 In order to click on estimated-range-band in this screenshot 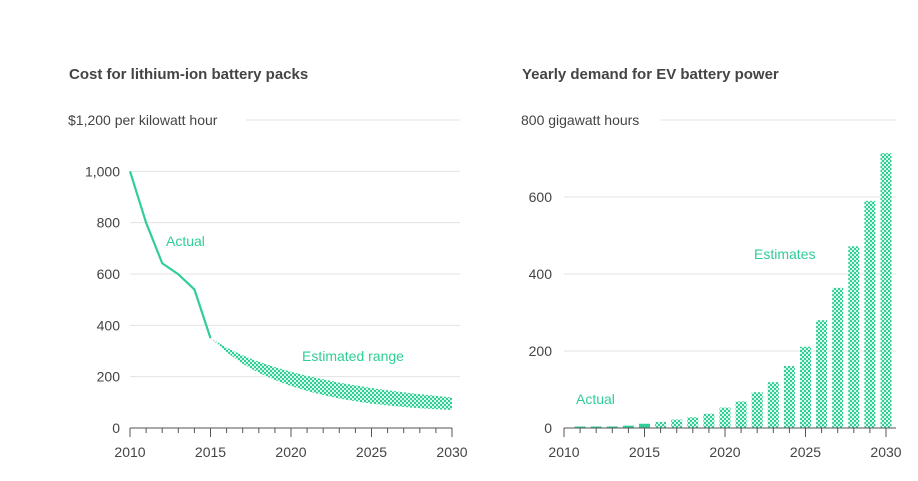, I will do `click(331, 374)`.